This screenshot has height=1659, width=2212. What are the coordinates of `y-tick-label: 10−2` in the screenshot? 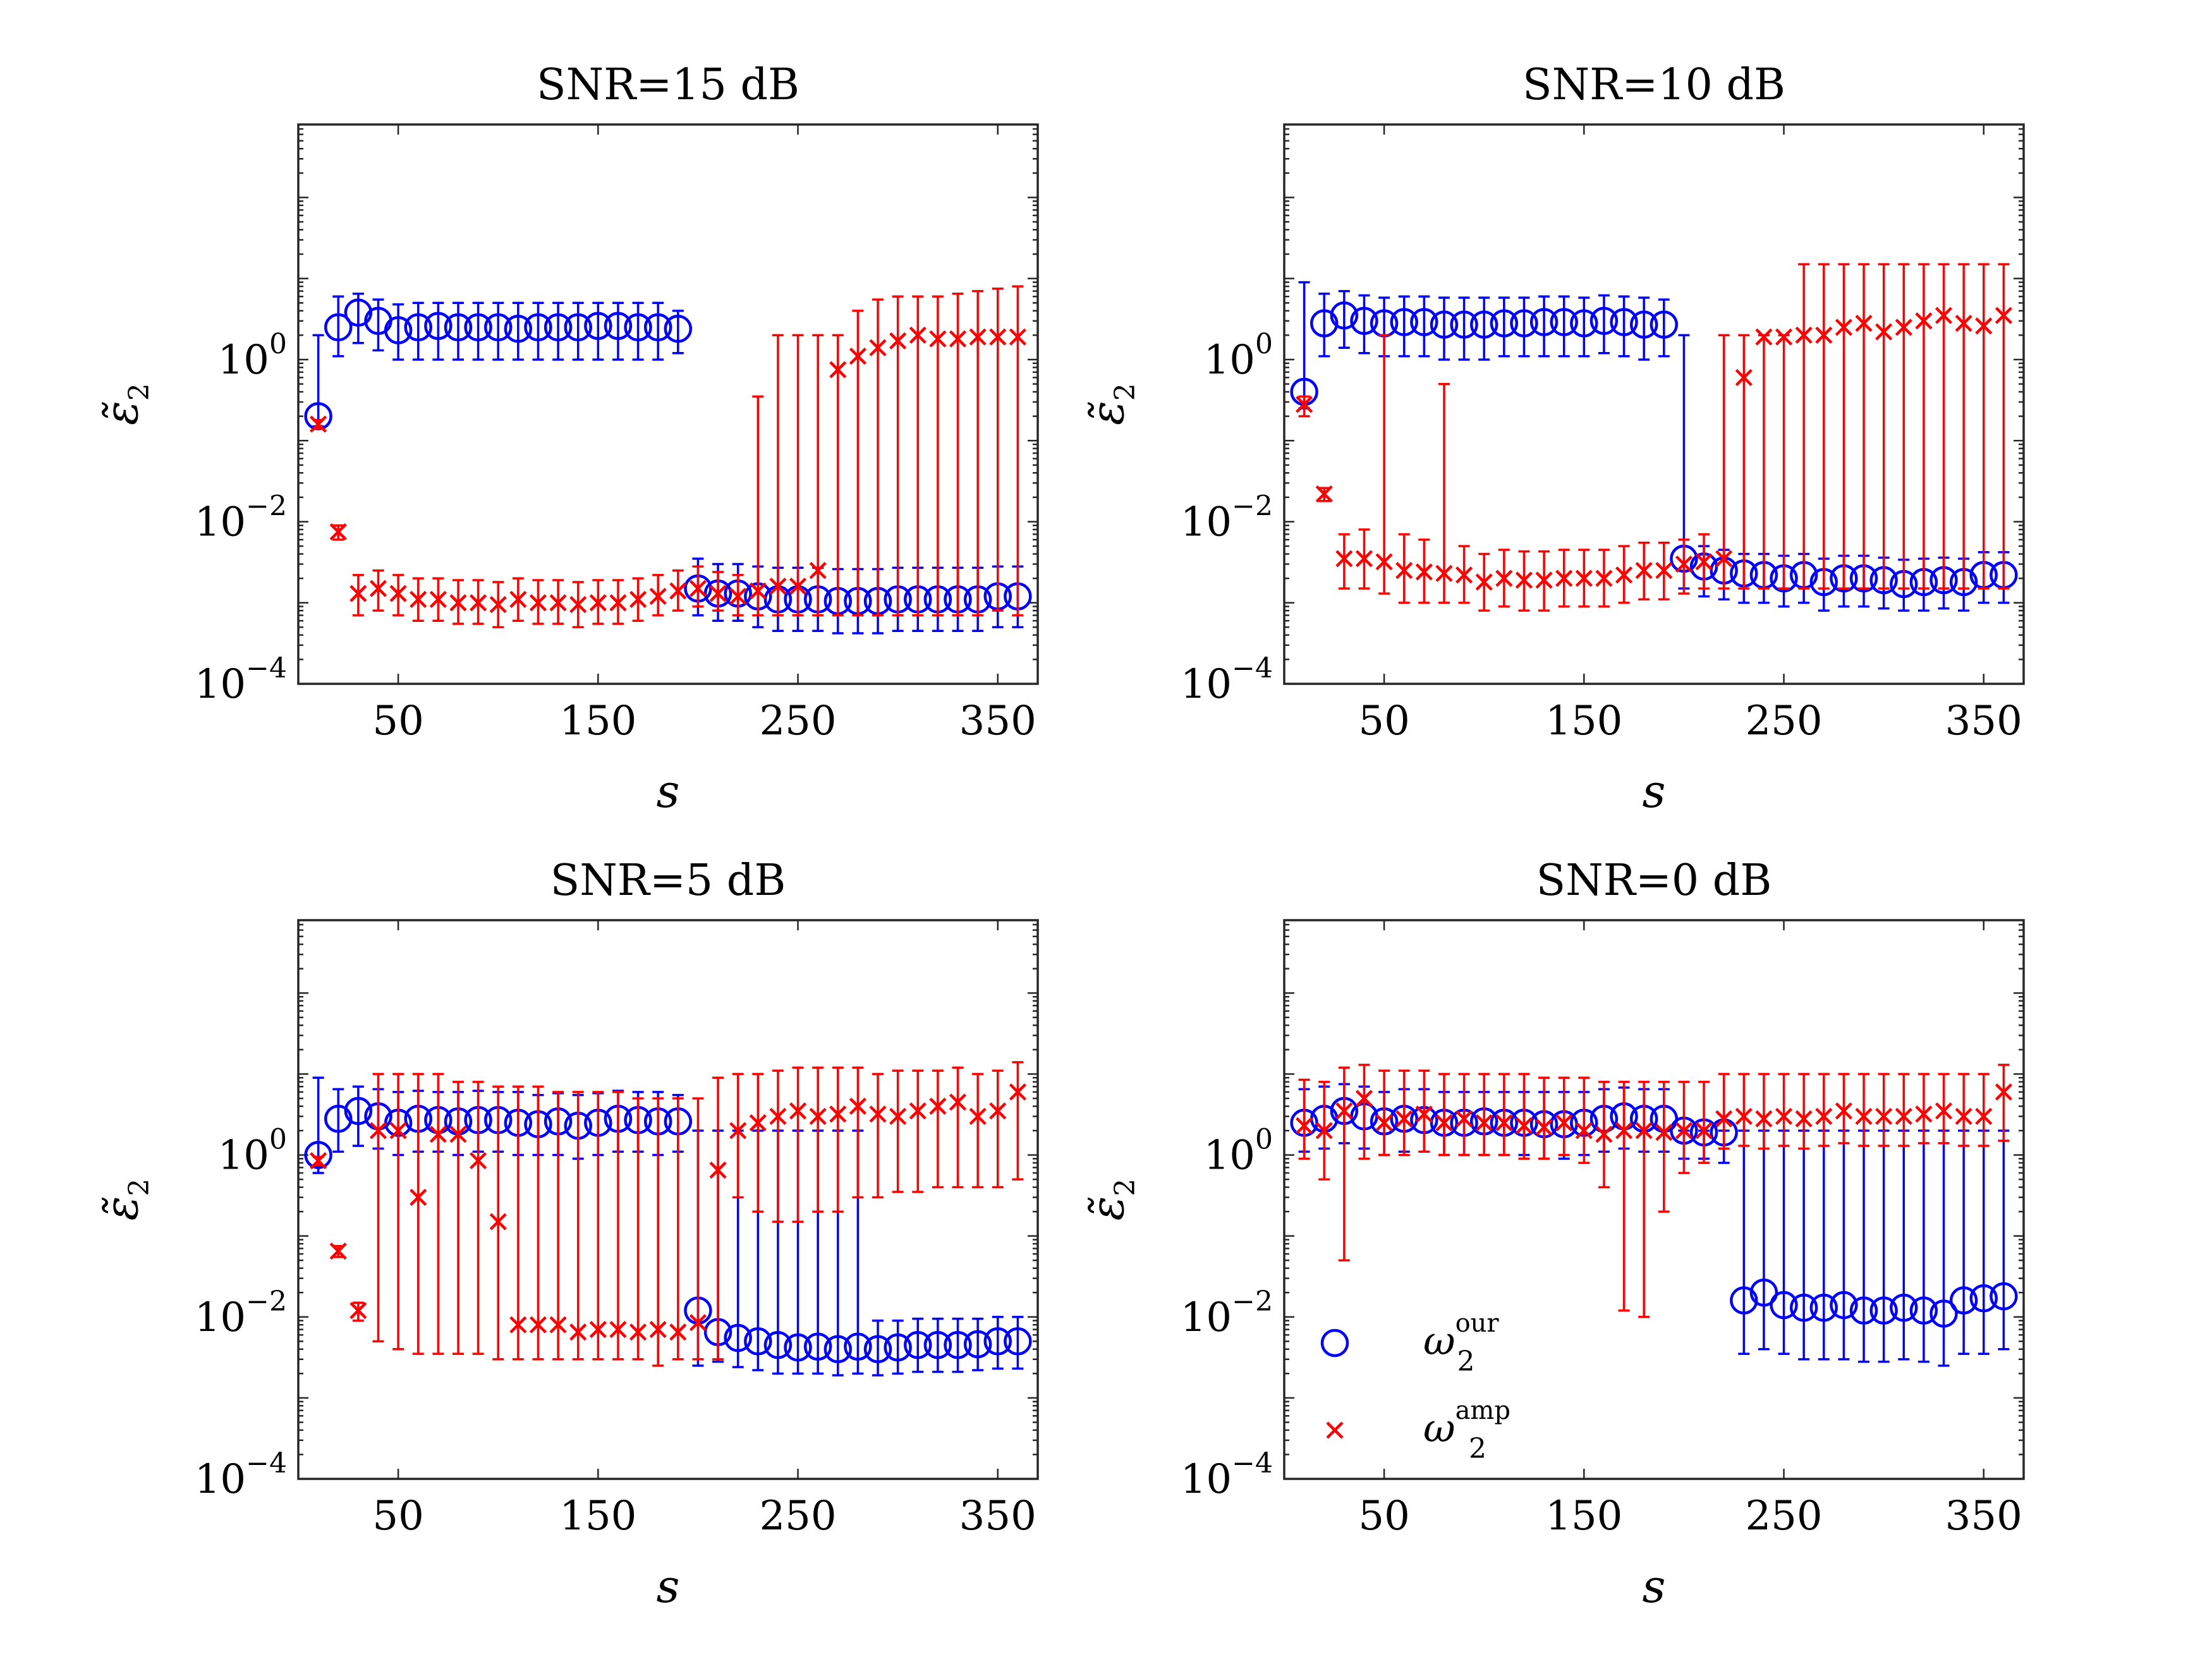 It's located at (1227, 517).